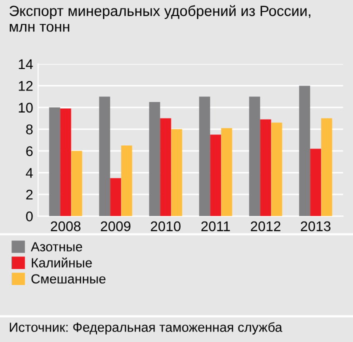  What do you see at coordinates (165, 226) in the screenshot?
I see `x-tick-label: 2010` at bounding box center [165, 226].